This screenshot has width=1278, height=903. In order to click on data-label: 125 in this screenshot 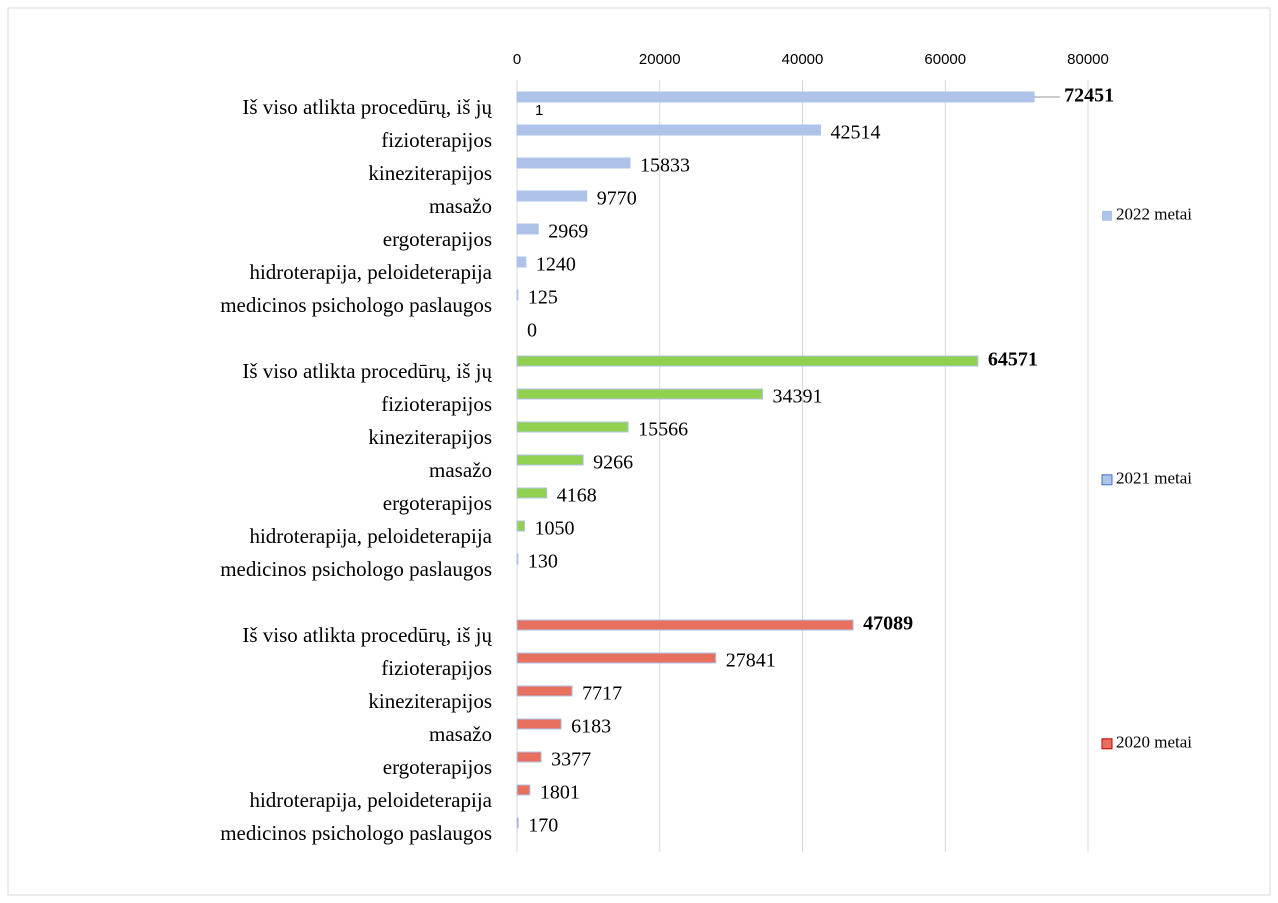, I will do `click(543, 298)`.